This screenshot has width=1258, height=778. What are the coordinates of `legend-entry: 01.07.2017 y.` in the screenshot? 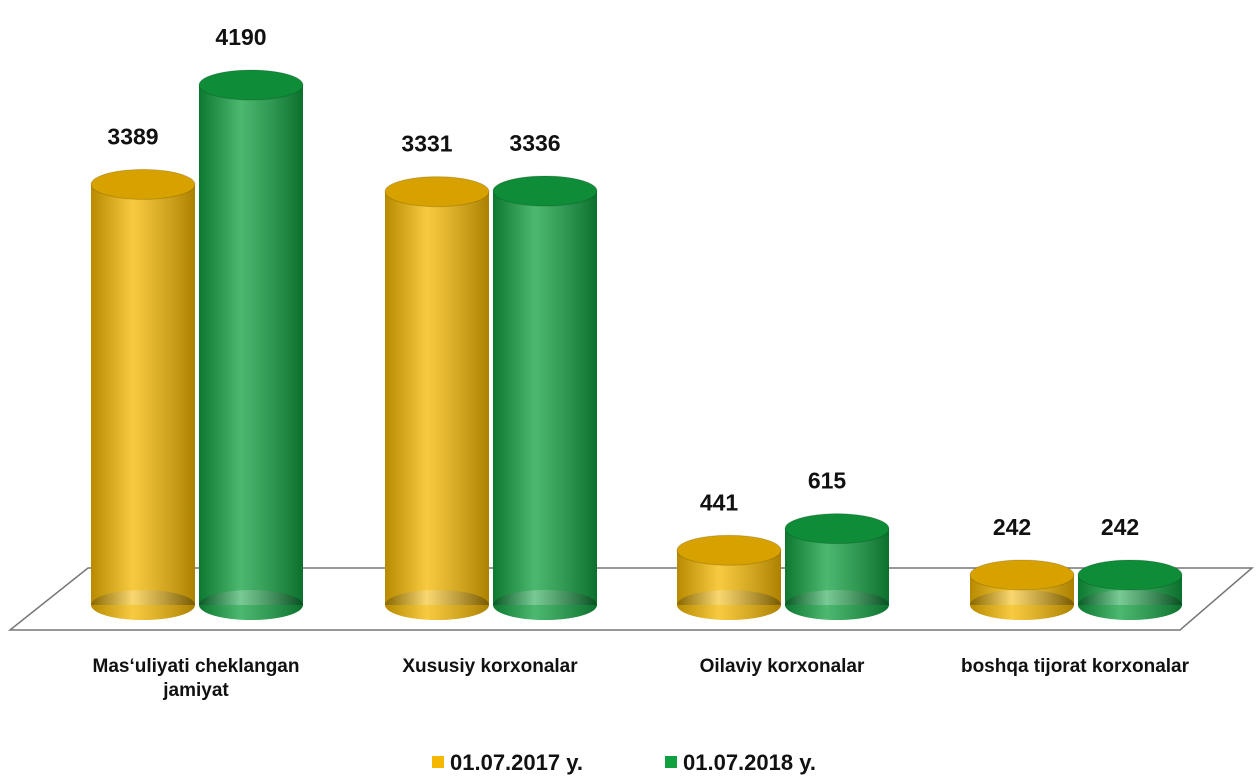 It's located at (507, 763).